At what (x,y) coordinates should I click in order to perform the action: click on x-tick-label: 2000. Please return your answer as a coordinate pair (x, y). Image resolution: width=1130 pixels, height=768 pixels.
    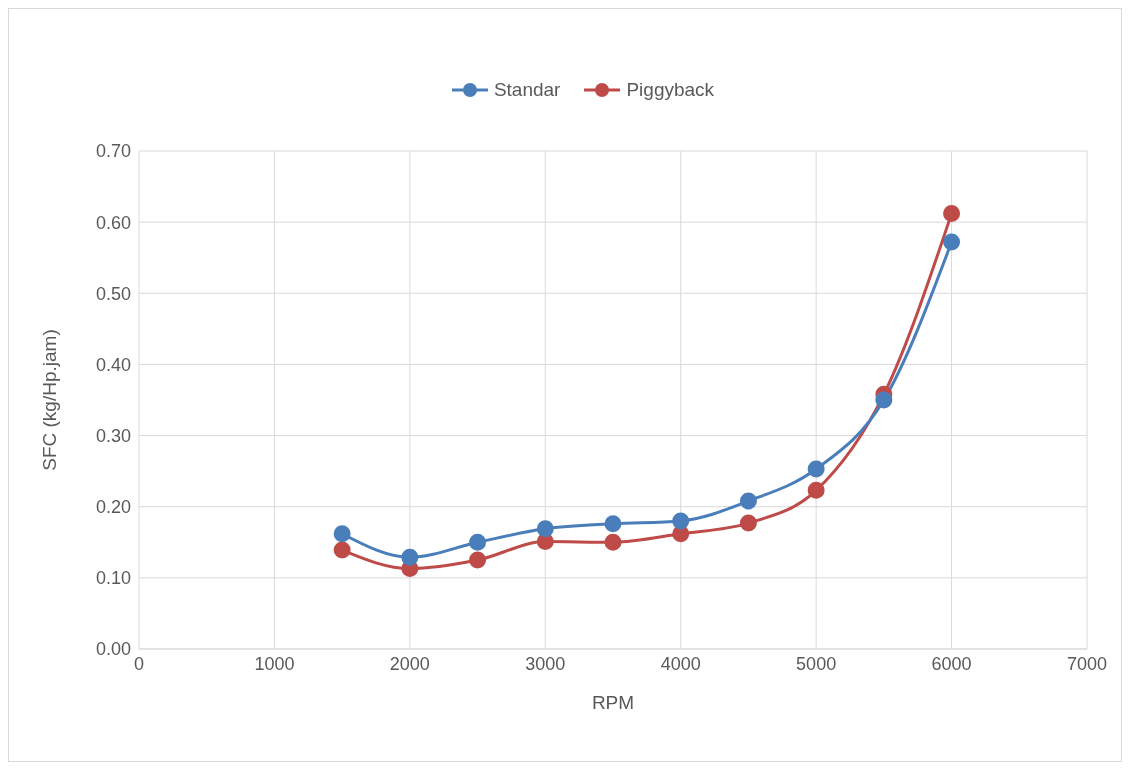
    Looking at the image, I should click on (409, 663).